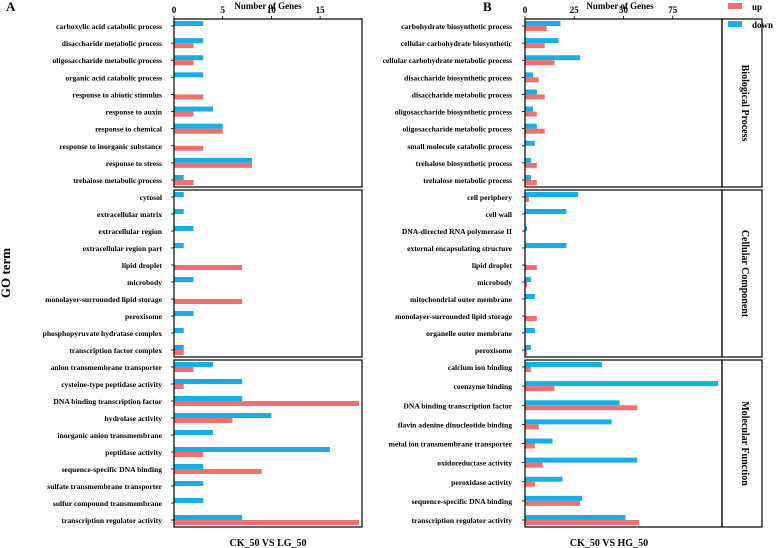 This screenshot has width=777, height=548. I want to click on y-tick-label: oligosaccharide biosynthetic process, so click(453, 112).